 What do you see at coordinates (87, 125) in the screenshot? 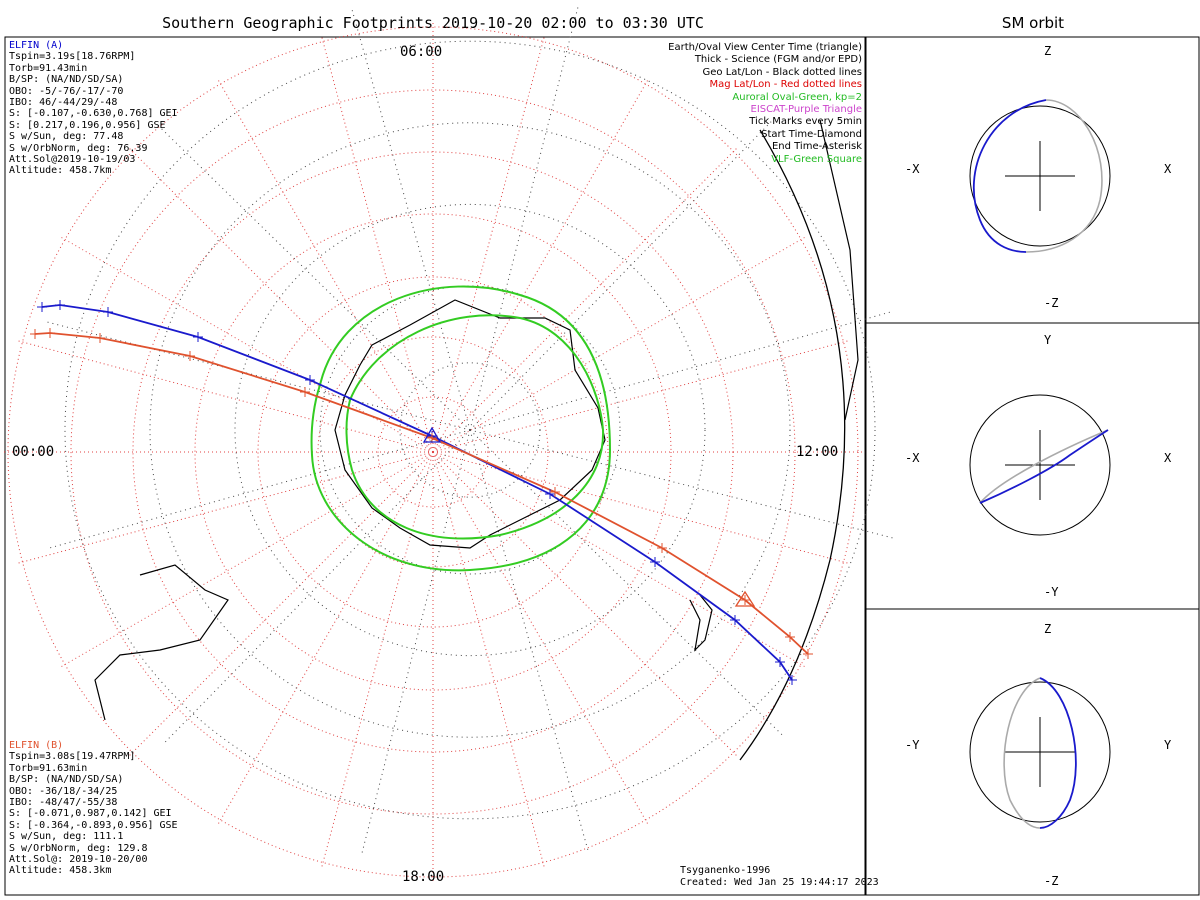
I see `elfin-a-line: S: [0.217,0.196,0.956] GSE` at bounding box center [87, 125].